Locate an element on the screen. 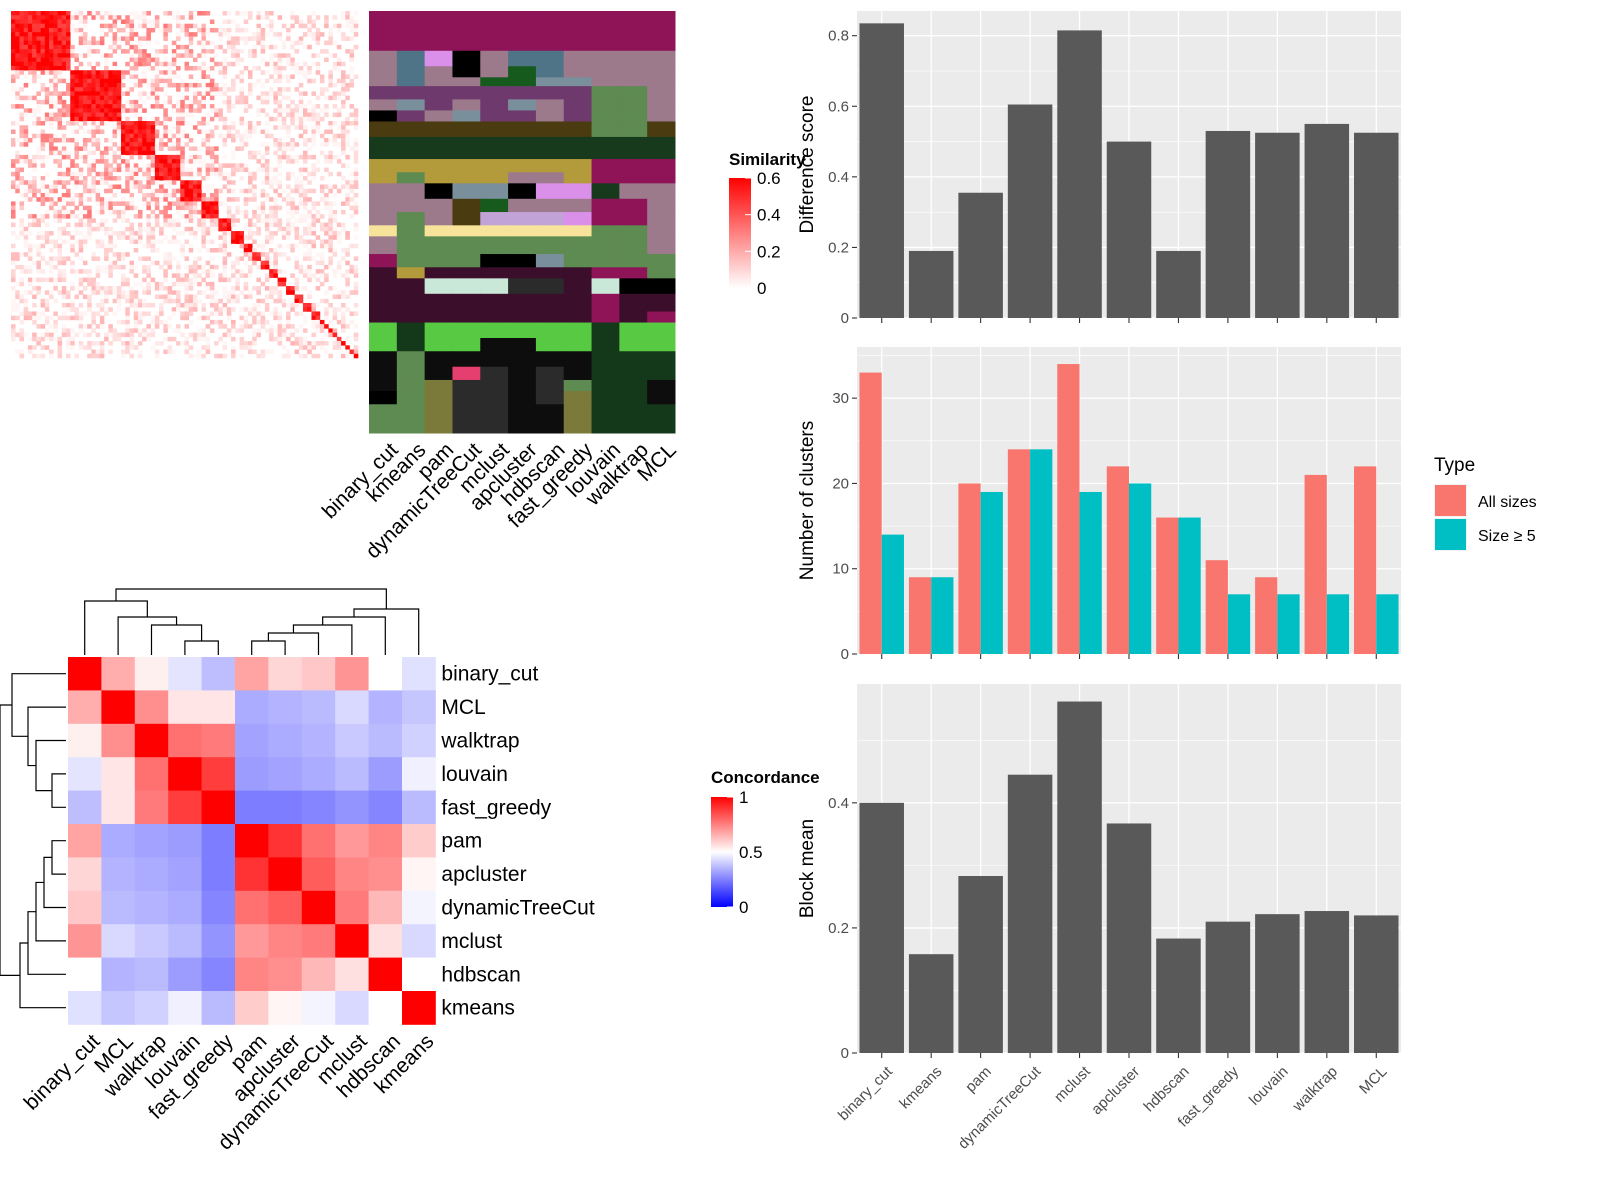 The height and width of the screenshot is (1200, 1600). top-dendrogram-branch is located at coordinates (322, 639).